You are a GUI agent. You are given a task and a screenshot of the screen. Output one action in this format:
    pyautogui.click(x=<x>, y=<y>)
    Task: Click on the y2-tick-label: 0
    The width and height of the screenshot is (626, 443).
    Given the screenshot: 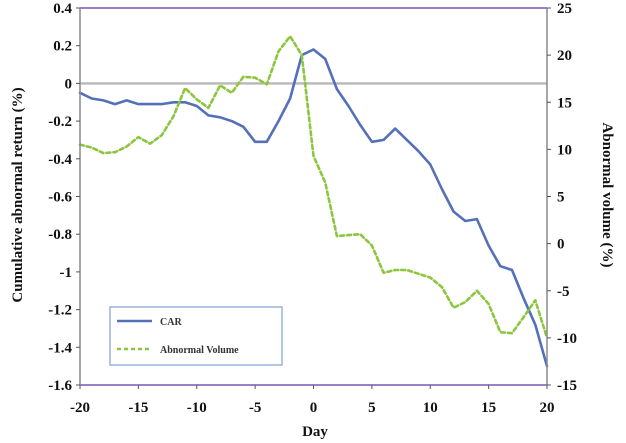 What is the action you would take?
    pyautogui.click(x=561, y=245)
    